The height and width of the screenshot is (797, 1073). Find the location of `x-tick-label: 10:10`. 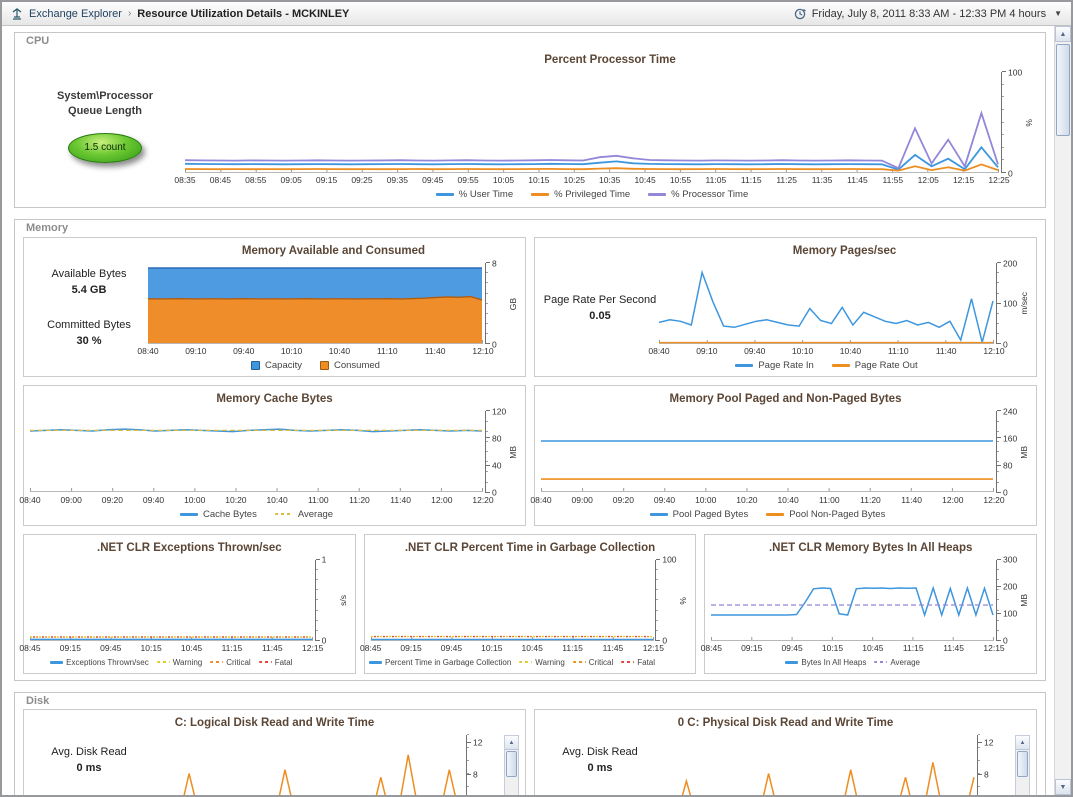

x-tick-label: 10:10 is located at coordinates (802, 351).